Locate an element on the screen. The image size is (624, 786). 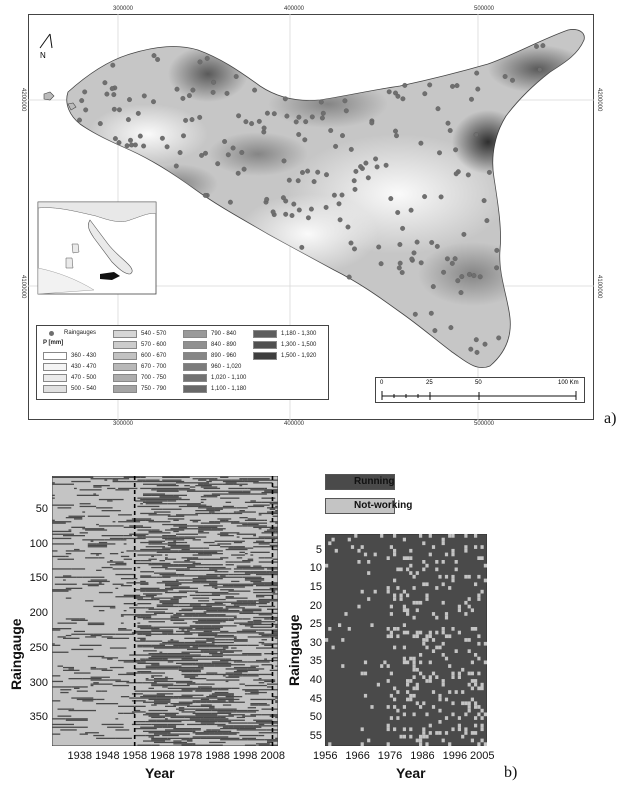
inset-italy-map is located at coordinates (97, 248).